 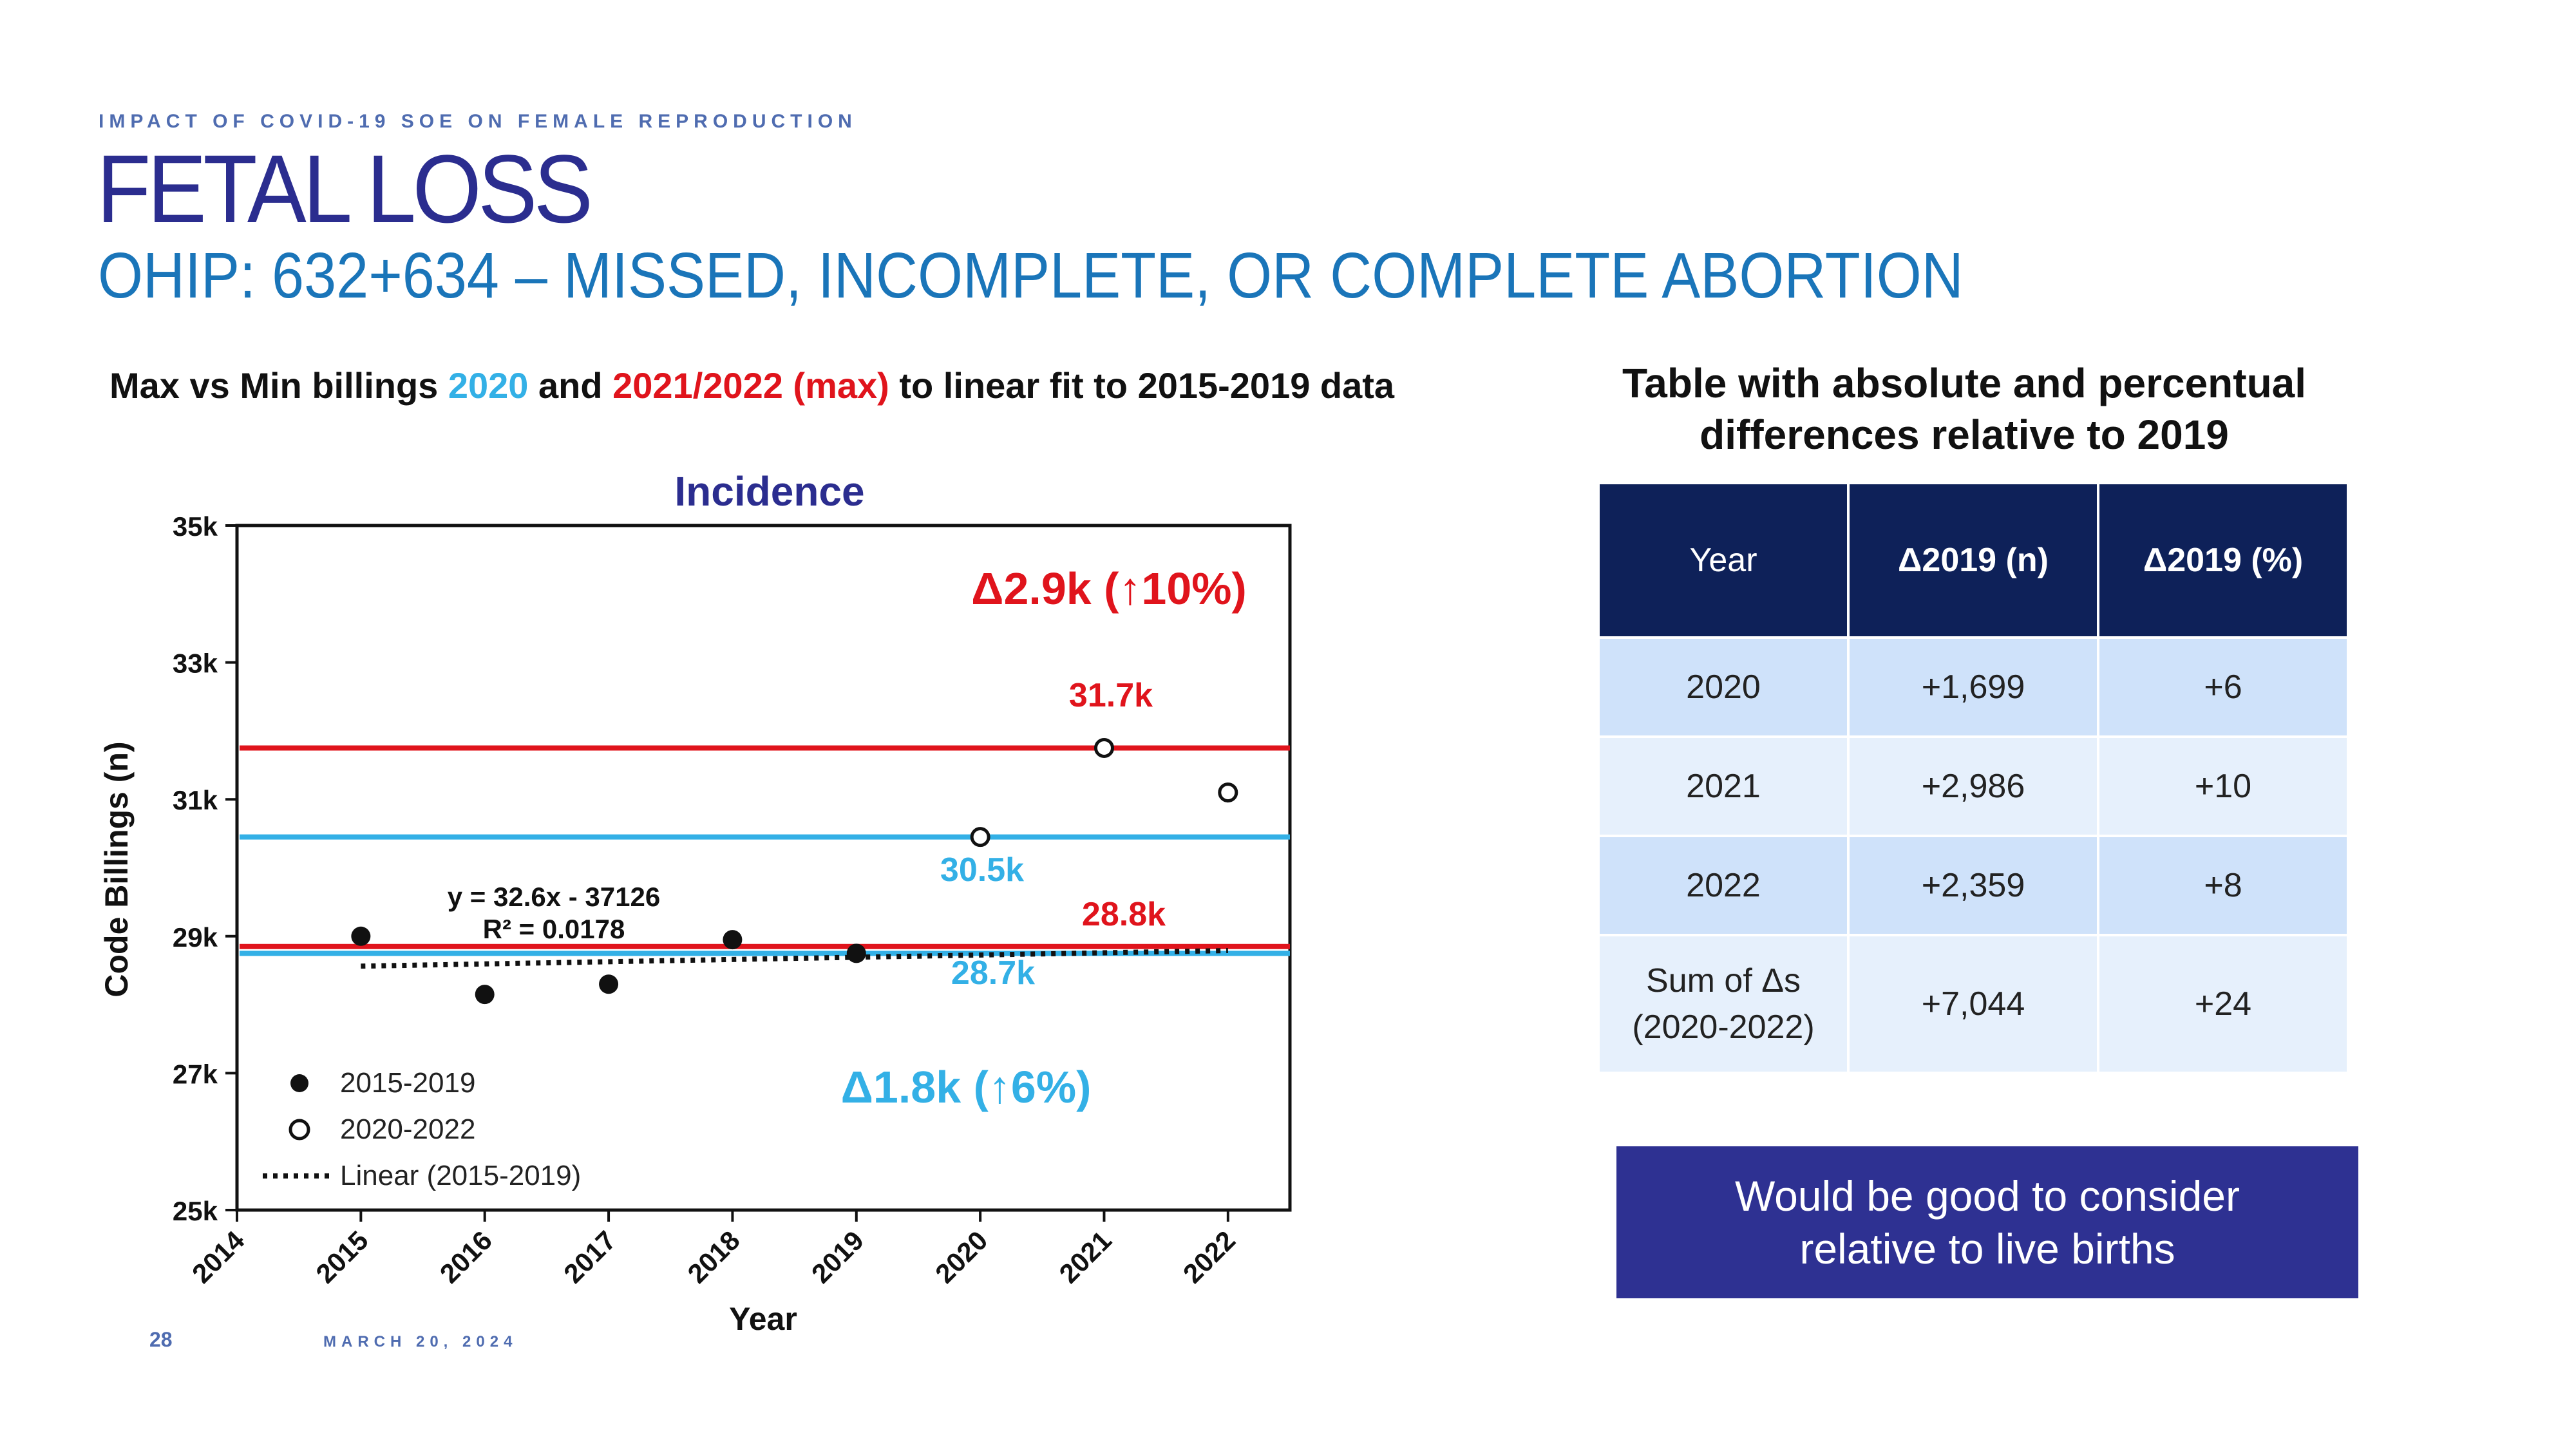 I want to click on legend-label-2015-2019: 2015-2019, so click(x=407, y=1083).